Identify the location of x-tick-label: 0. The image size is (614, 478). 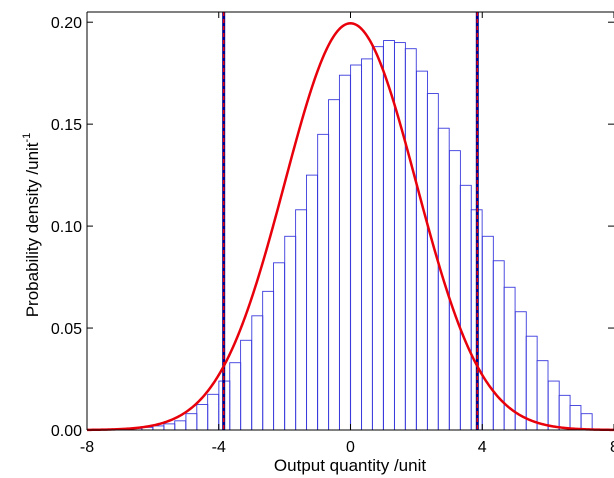
(350, 447).